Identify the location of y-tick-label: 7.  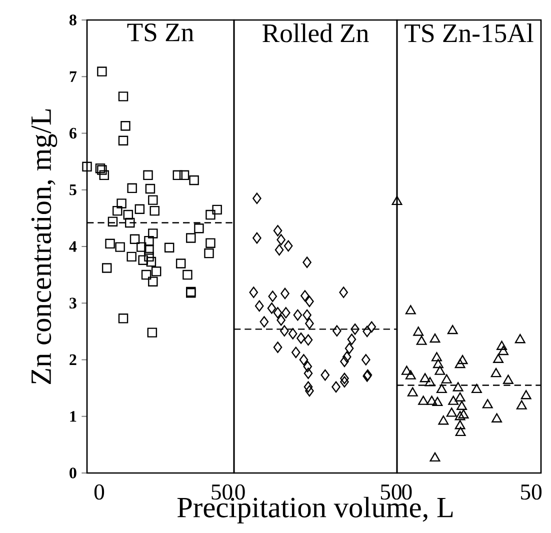
(73, 76).